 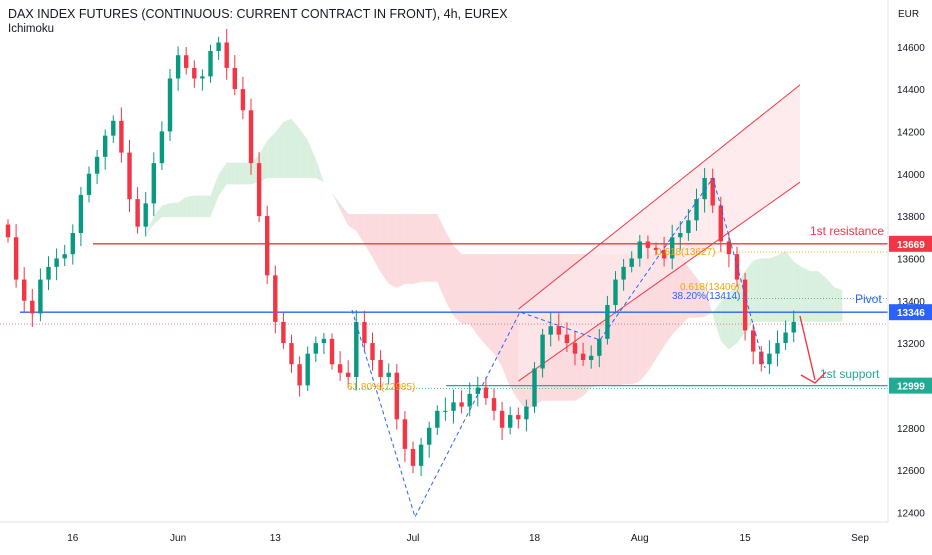 I want to click on fib-label: 38.20%(13414), so click(x=706, y=296).